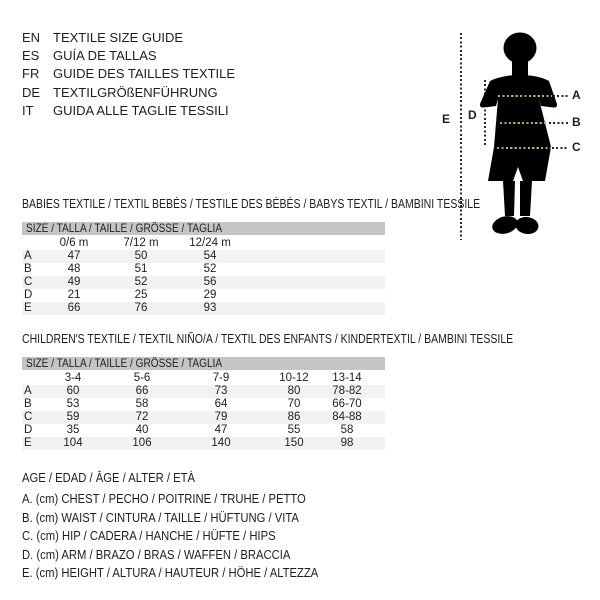 This screenshot has height=600, width=600. I want to click on column-header: 7-9, so click(221, 378).